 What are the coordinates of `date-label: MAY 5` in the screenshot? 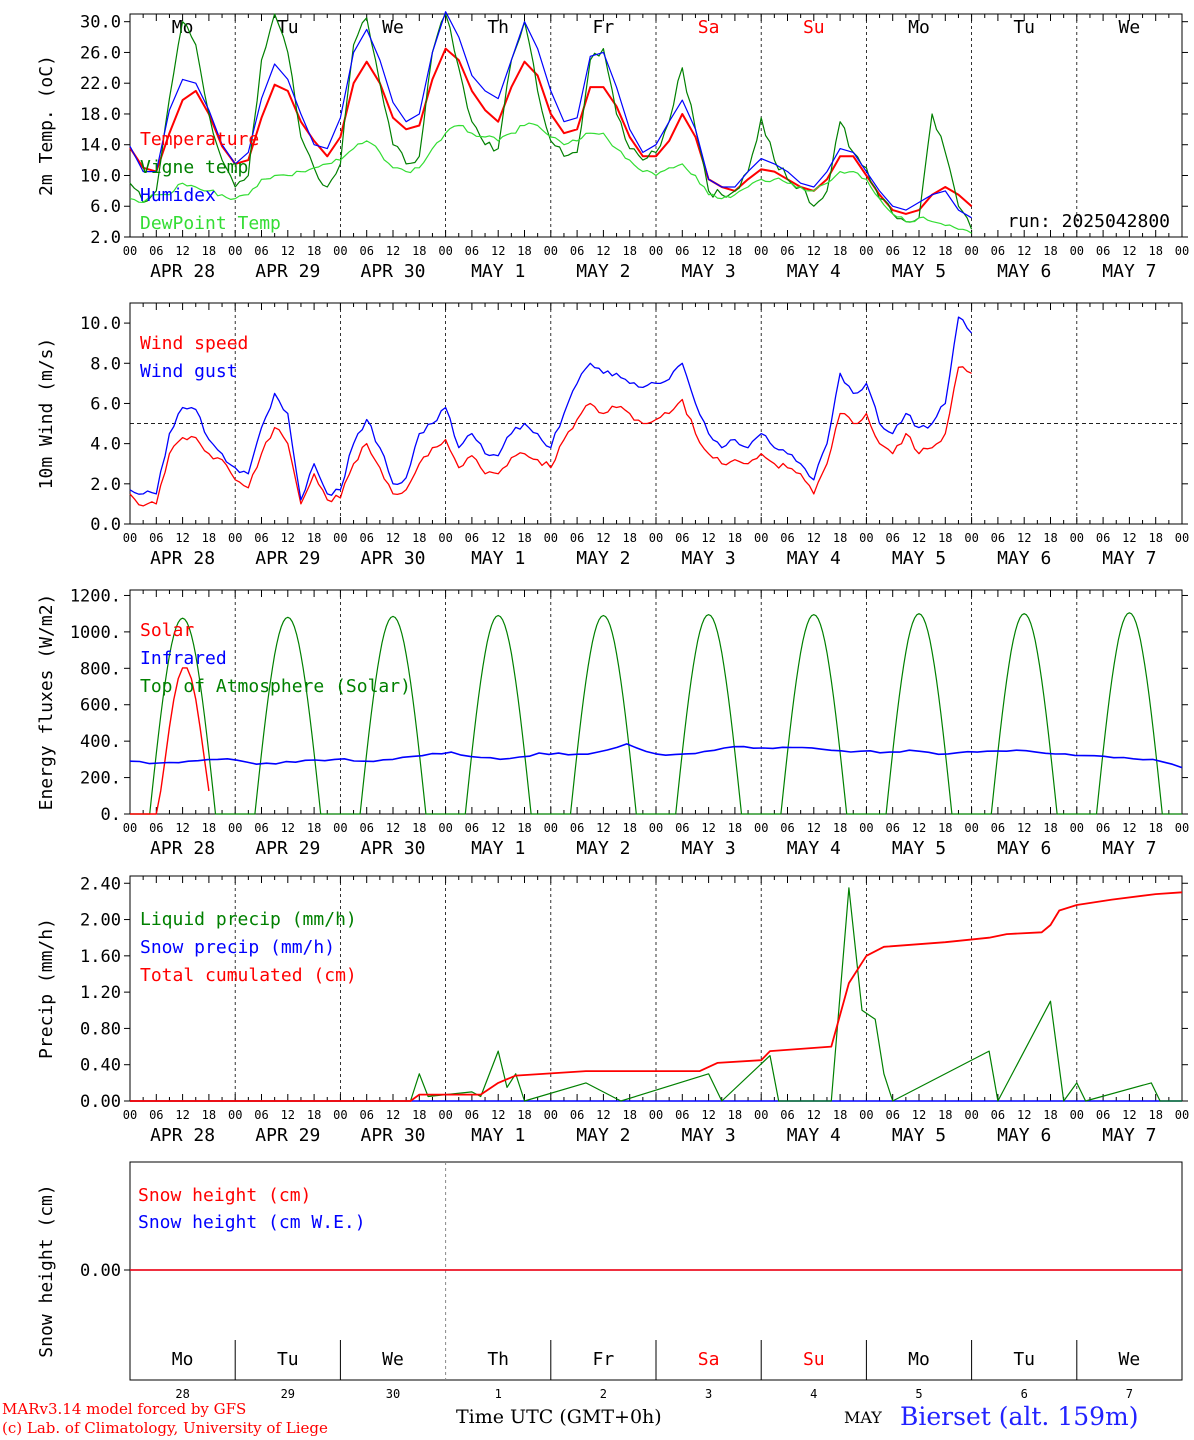 It's located at (919, 271).